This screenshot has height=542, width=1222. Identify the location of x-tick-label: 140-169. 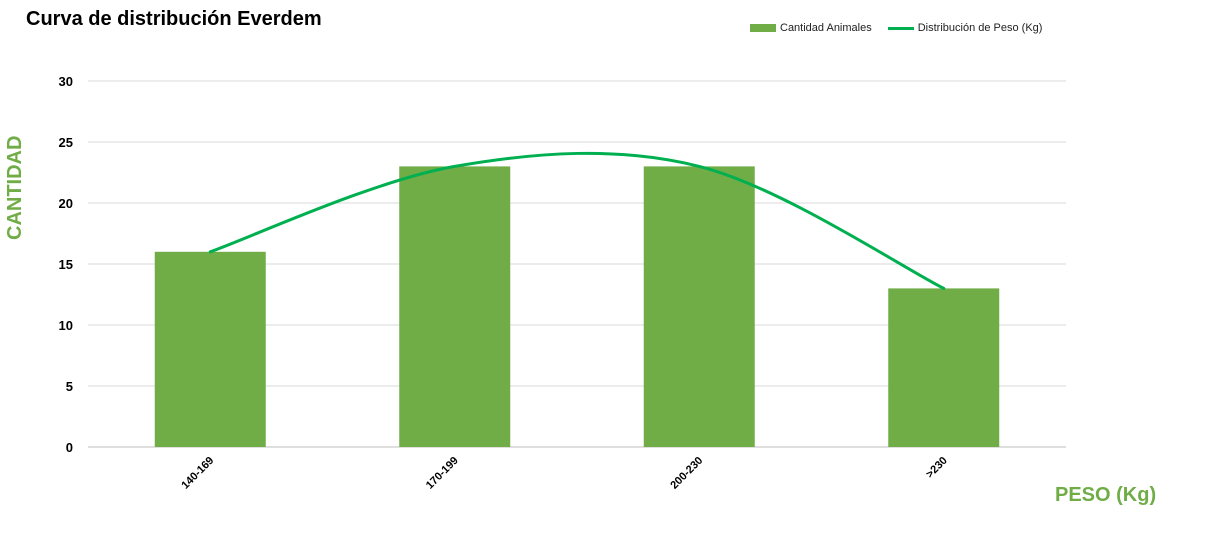
(197, 473).